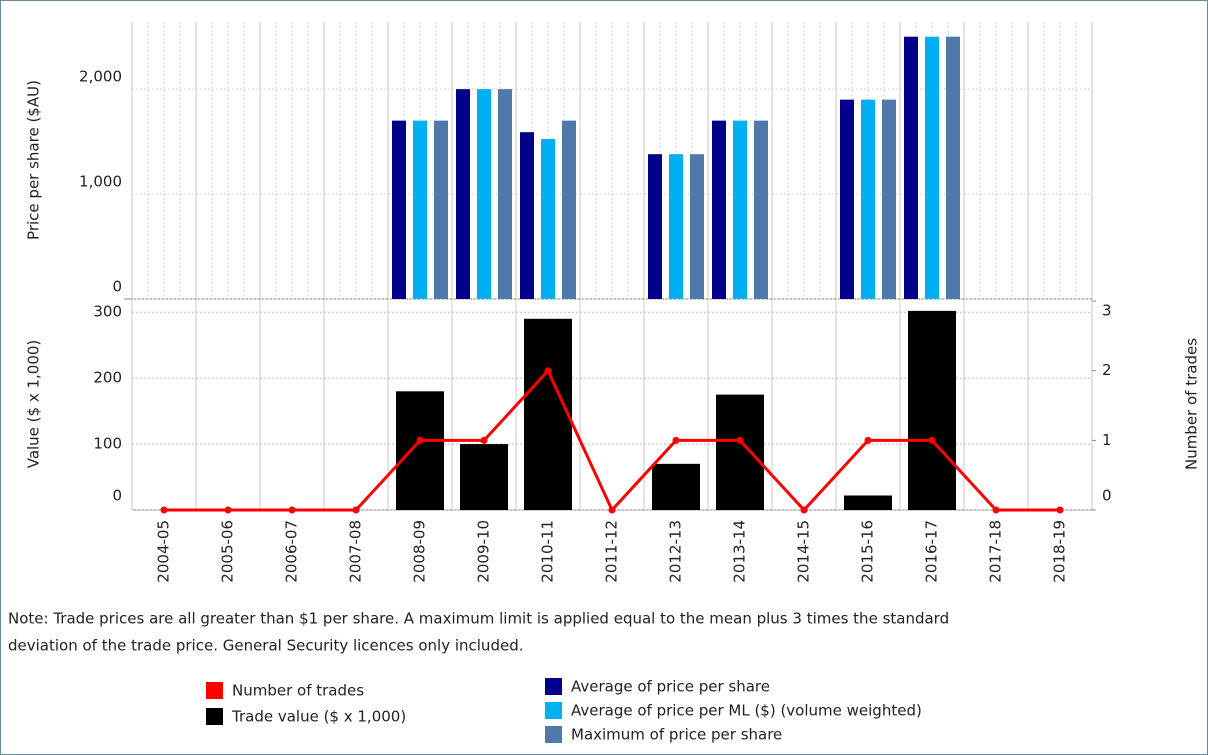 The width and height of the screenshot is (1208, 755). What do you see at coordinates (484, 551) in the screenshot?
I see `x-tick-label: 2009-10` at bounding box center [484, 551].